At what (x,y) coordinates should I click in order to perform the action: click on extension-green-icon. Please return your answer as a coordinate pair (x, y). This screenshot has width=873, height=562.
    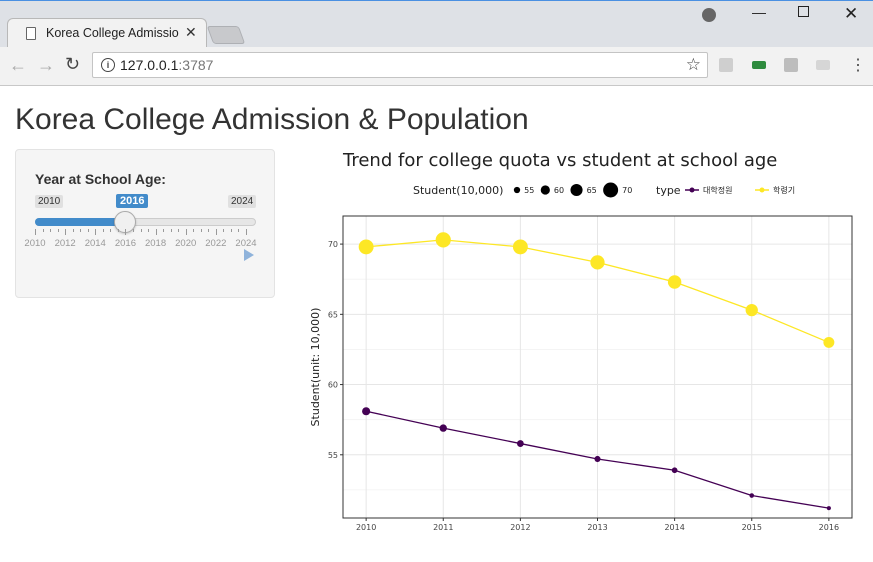
    Looking at the image, I should click on (759, 65).